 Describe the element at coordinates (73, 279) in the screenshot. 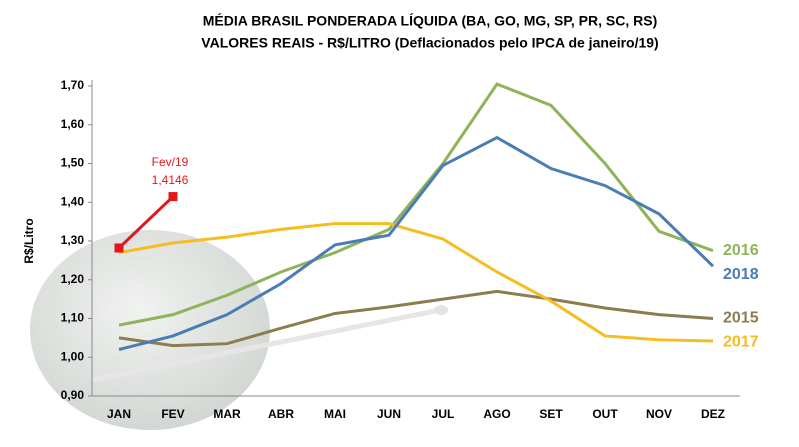

I see `y-tick-label: 1,20` at that location.